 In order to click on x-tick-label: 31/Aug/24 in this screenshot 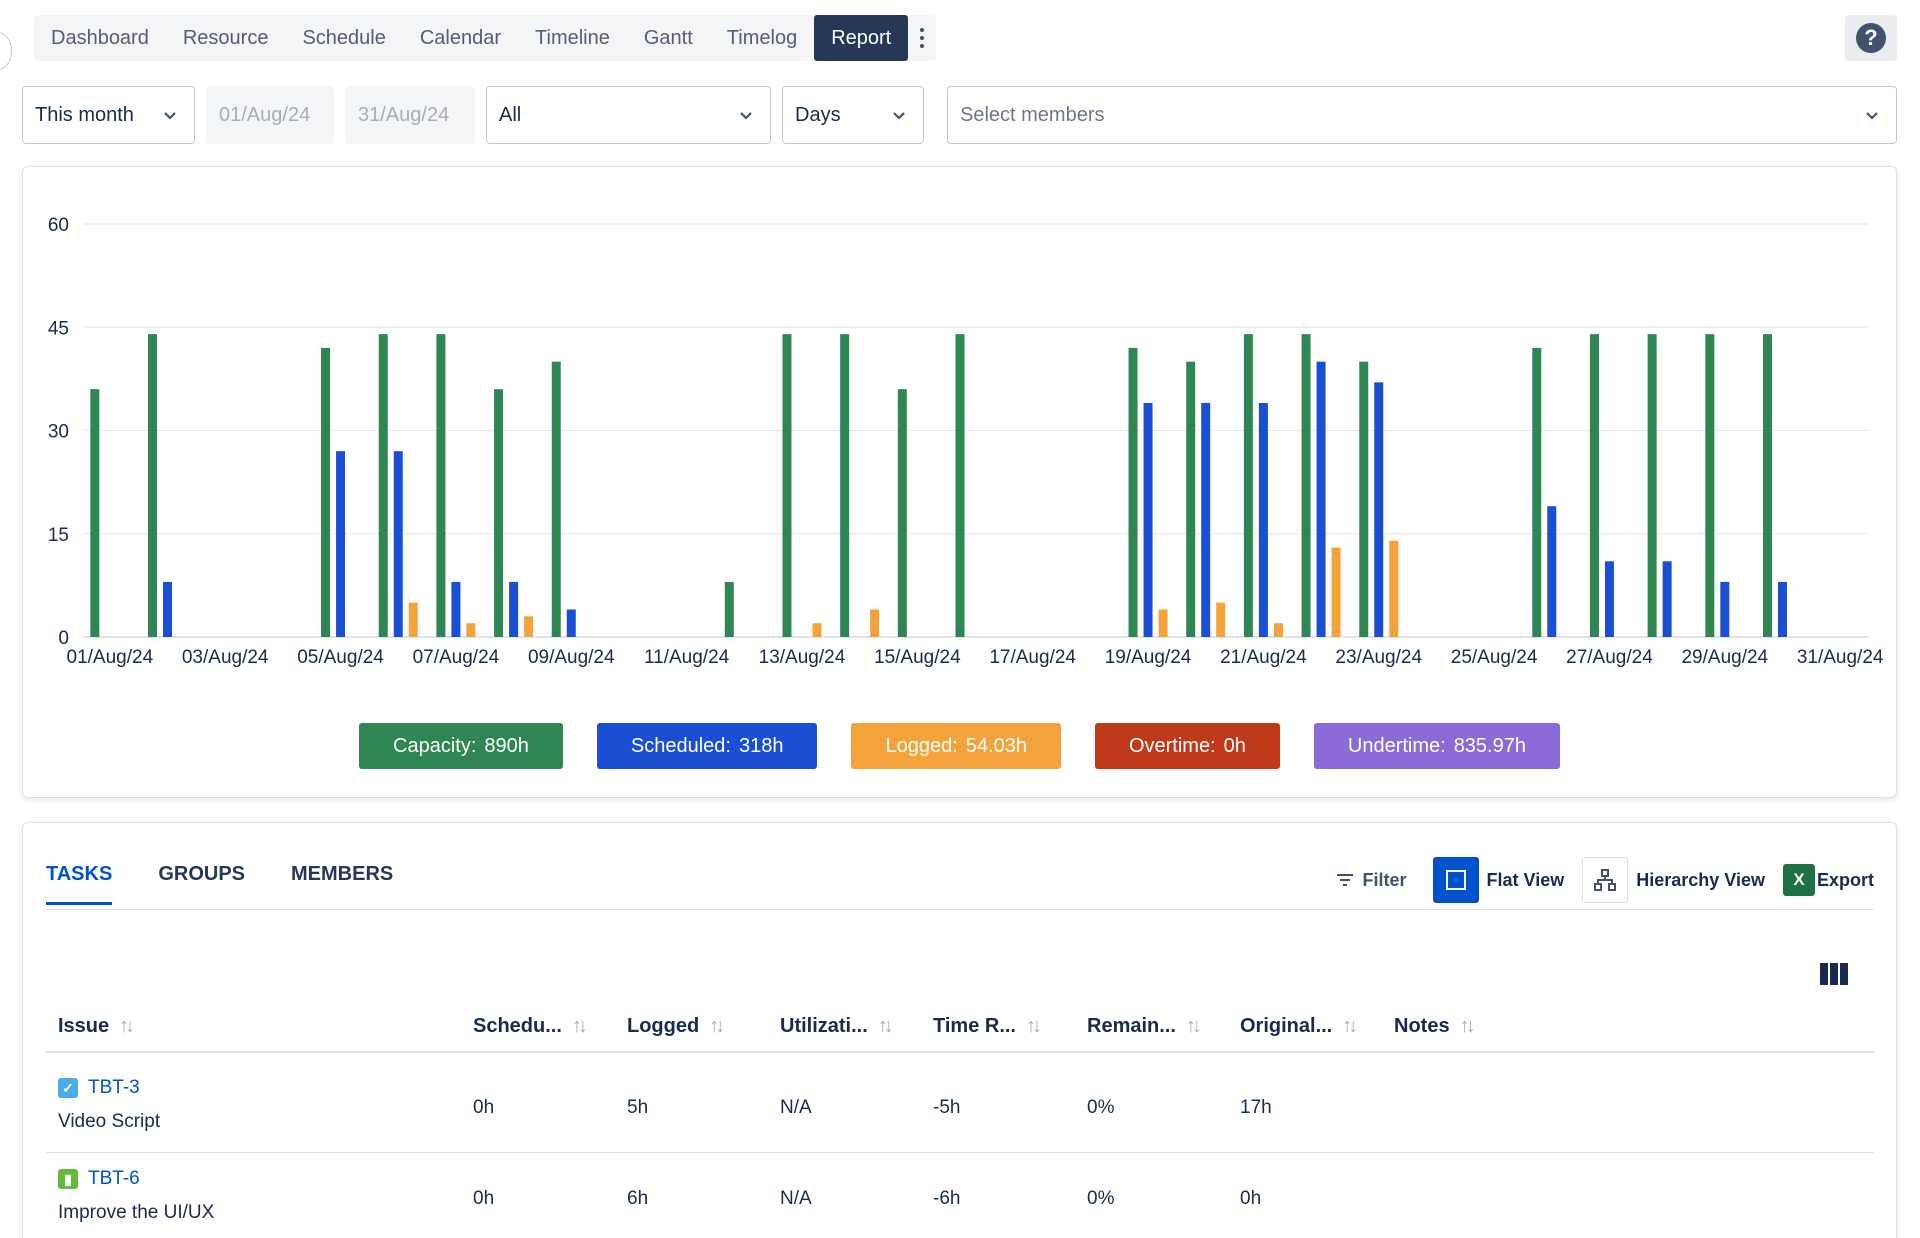, I will do `click(1840, 657)`.